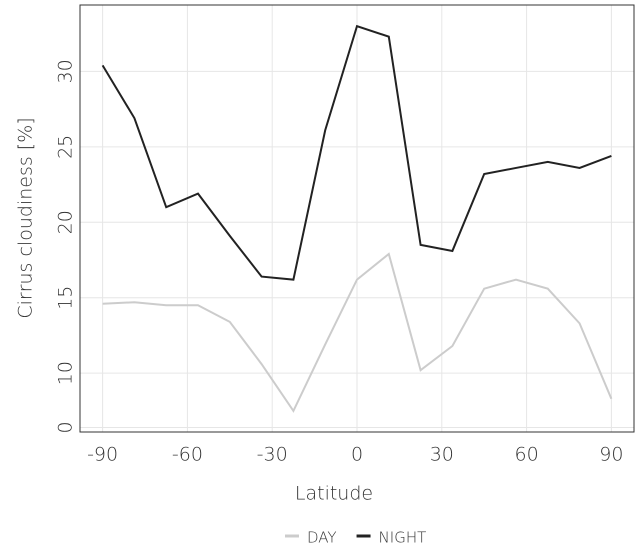 The image size is (635, 557). Describe the element at coordinates (403, 538) in the screenshot. I see `legend-label: NIGHT` at that location.